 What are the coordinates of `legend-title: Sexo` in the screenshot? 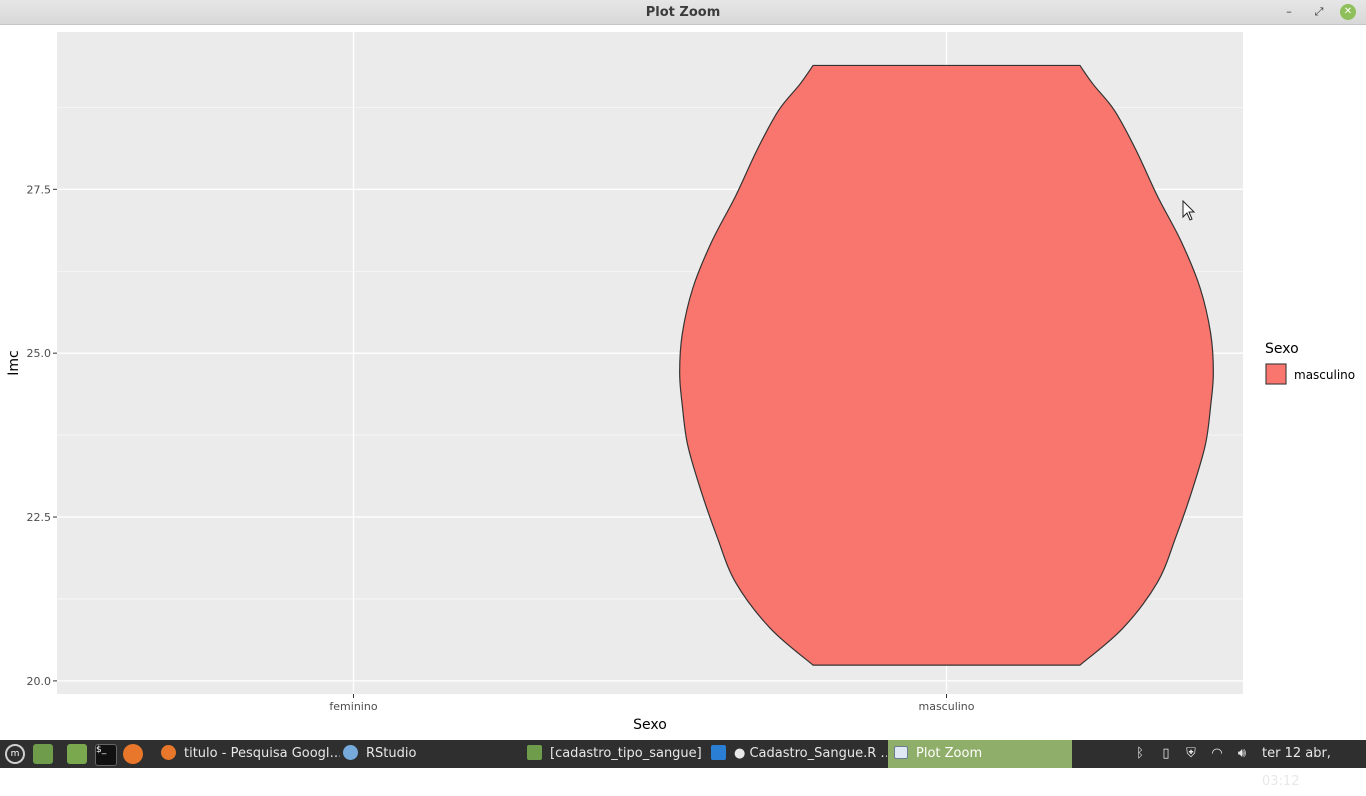 It's located at (1282, 349).